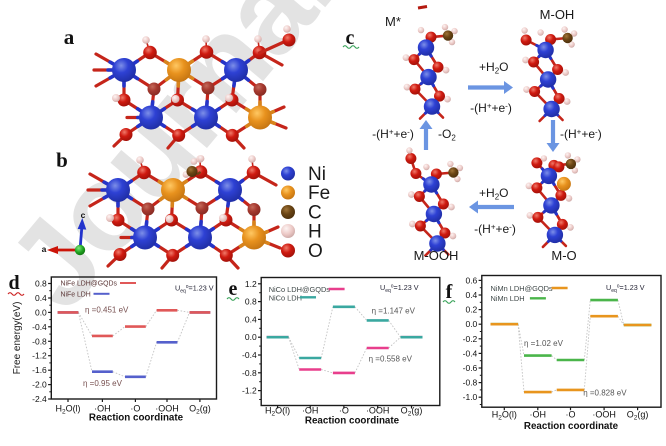 Image resolution: width=666 pixels, height=446 pixels. Describe the element at coordinates (17, 338) in the screenshot. I see `svg-text: Free energy(eV)` at that location.